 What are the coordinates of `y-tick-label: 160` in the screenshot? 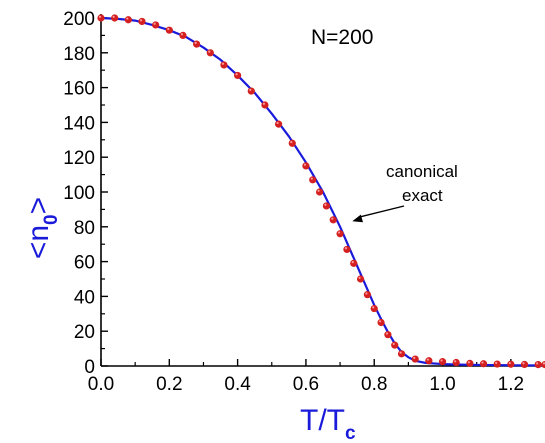 It's located at (79, 89).